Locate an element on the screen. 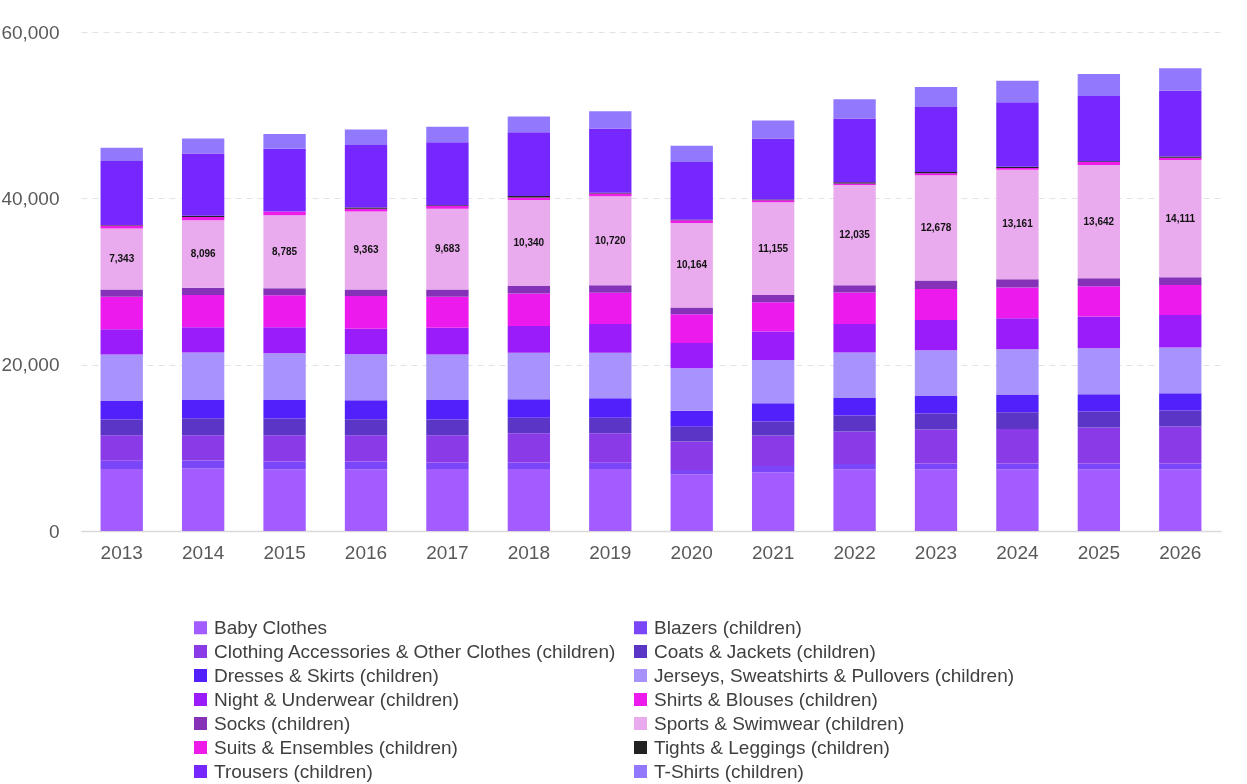 Image resolution: width=1247 pixels, height=784 pixels. legend-label: Night & Underwear (children) is located at coordinates (336, 699).